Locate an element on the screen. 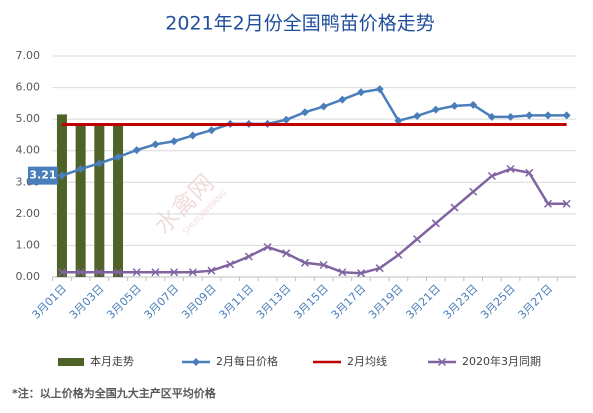  y-tick-label: 6.00 is located at coordinates (28, 87).